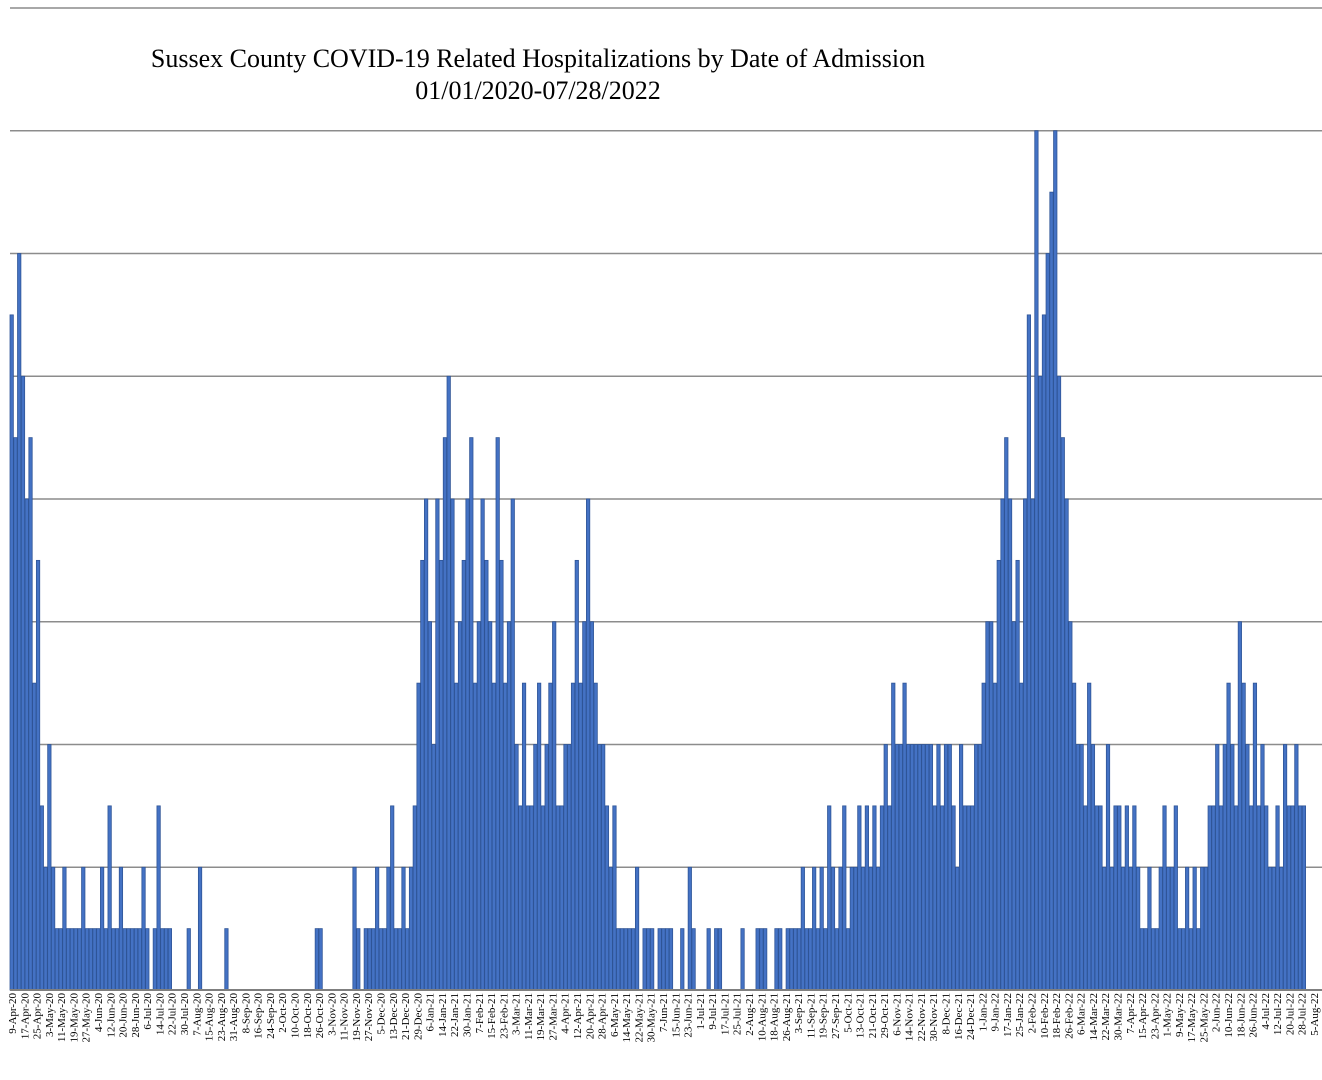 This screenshot has width=1322, height=1080. I want to click on x-tick-label: 21-Dec-20, so click(406, 1017).